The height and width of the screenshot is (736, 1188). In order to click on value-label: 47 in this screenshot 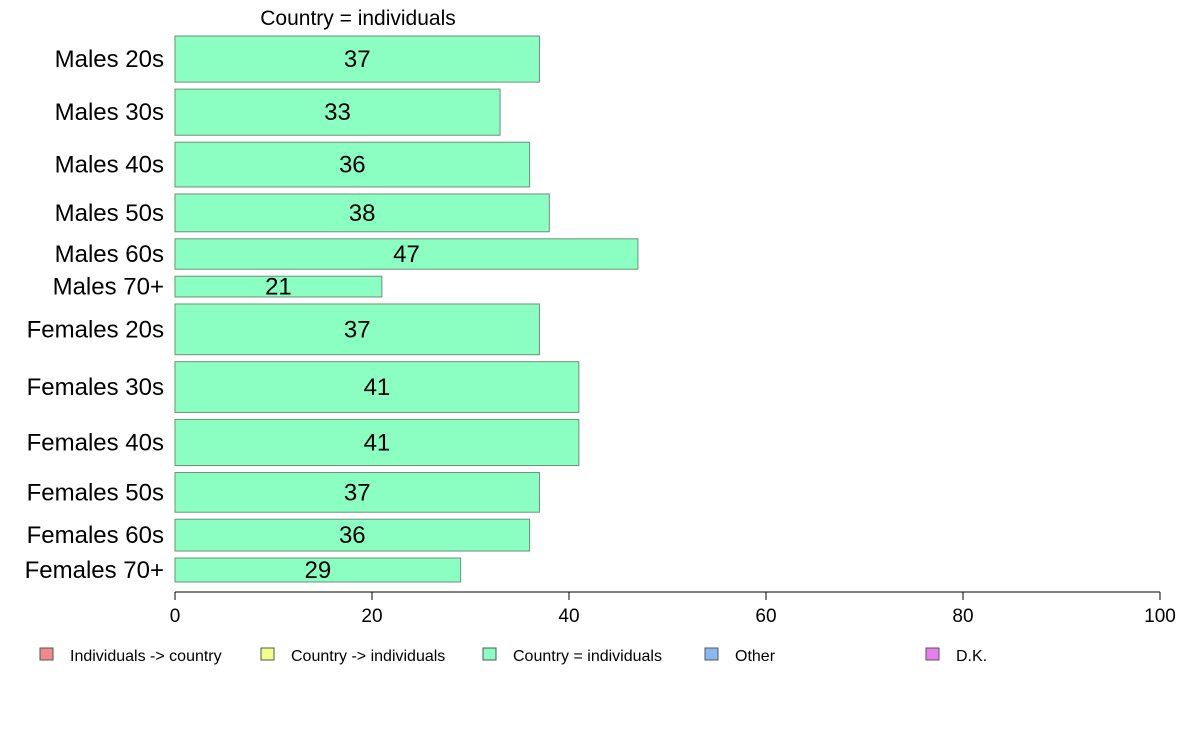, I will do `click(406, 254)`.